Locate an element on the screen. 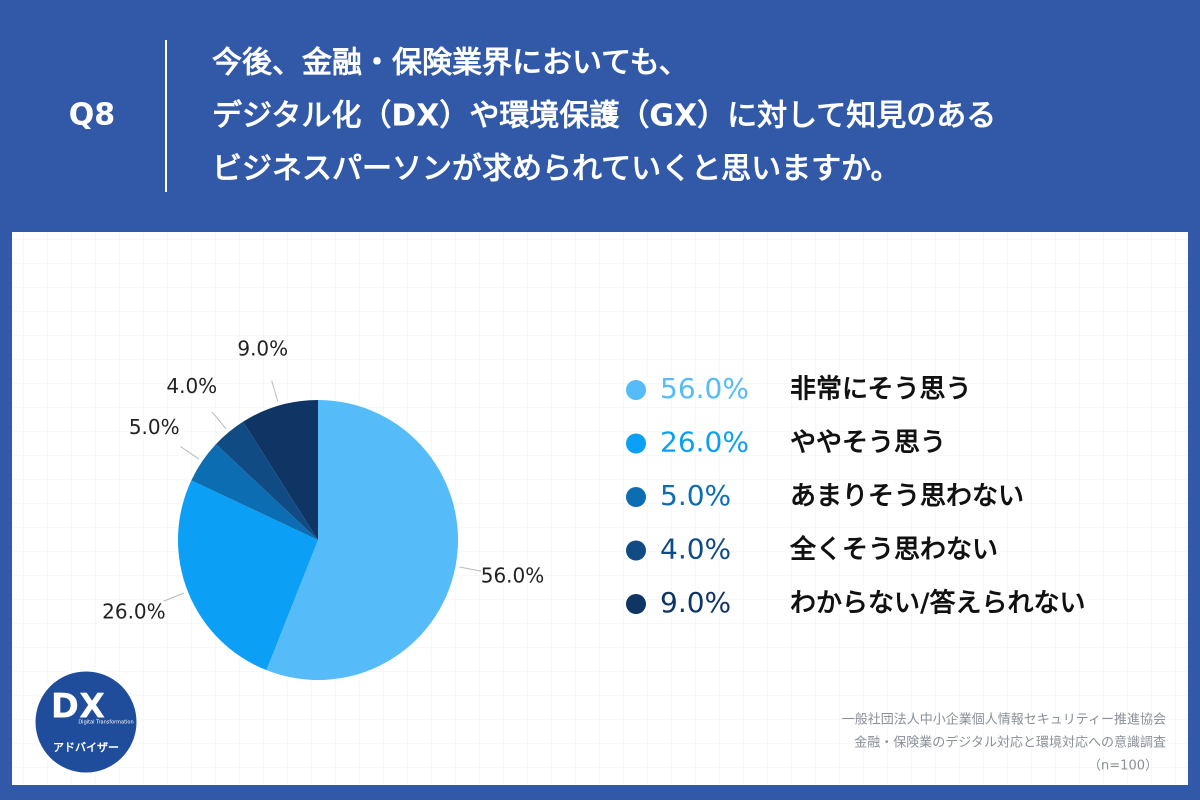 This screenshot has width=1200, height=800. legend-label: 非常にそう思う is located at coordinates (880, 390).